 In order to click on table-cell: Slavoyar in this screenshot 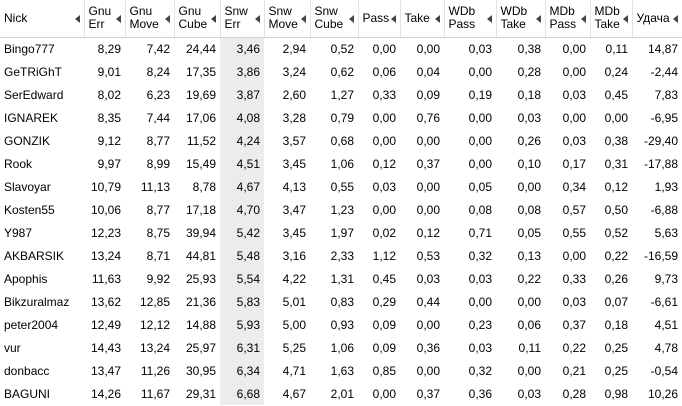, I will do `click(27, 186)`.